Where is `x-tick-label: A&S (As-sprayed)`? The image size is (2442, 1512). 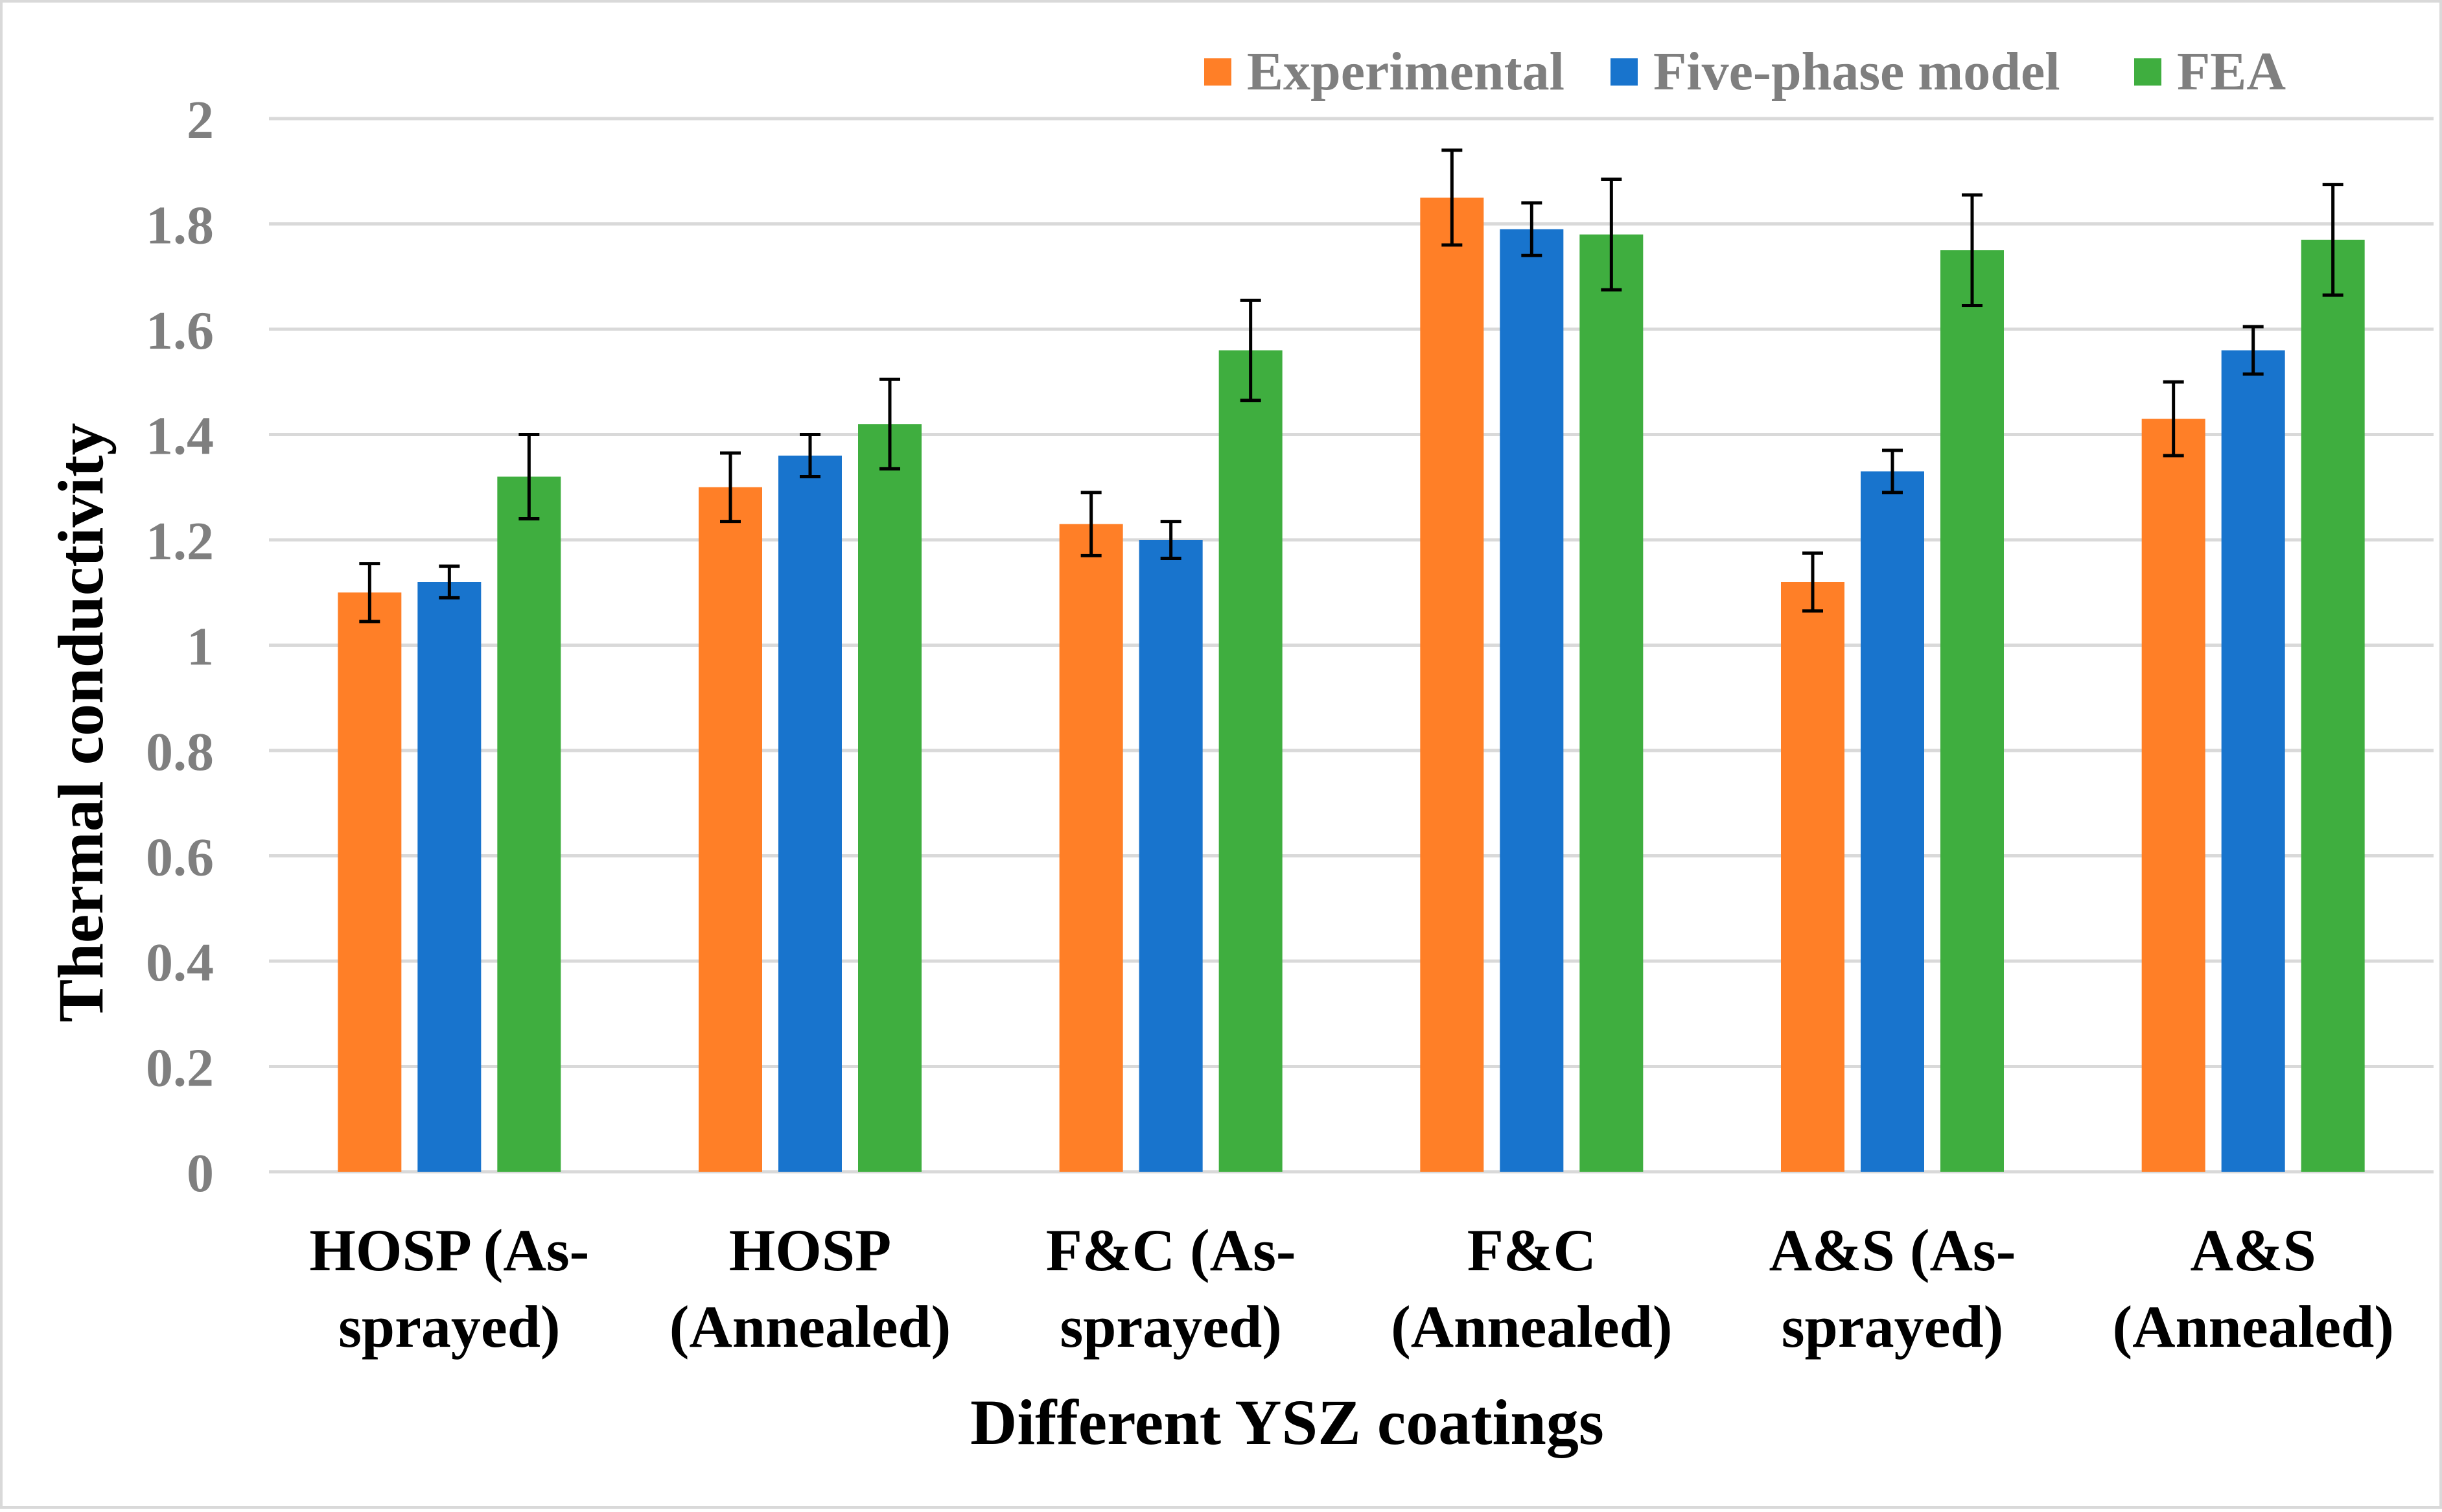 x-tick-label: A&S (As-sprayed) is located at coordinates (1892, 1288).